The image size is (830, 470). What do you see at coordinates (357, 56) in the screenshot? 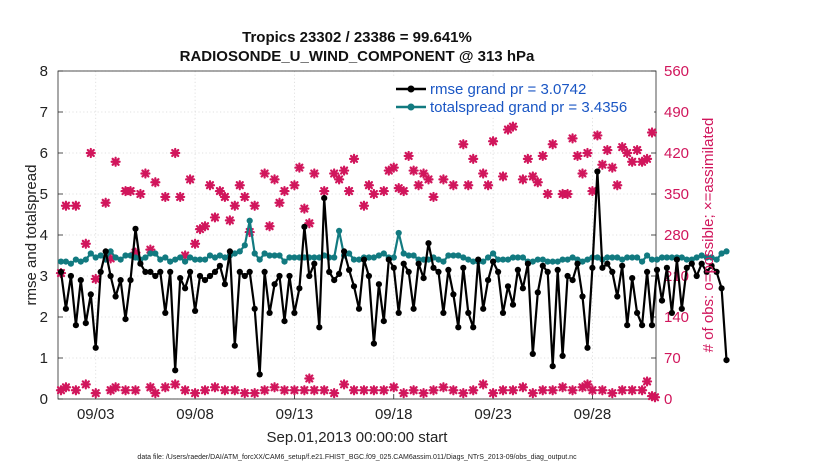
I see `chart-subtitle: RADIOSONDE_U_WIND_COMPONENT @ 313 hPa` at bounding box center [357, 56].